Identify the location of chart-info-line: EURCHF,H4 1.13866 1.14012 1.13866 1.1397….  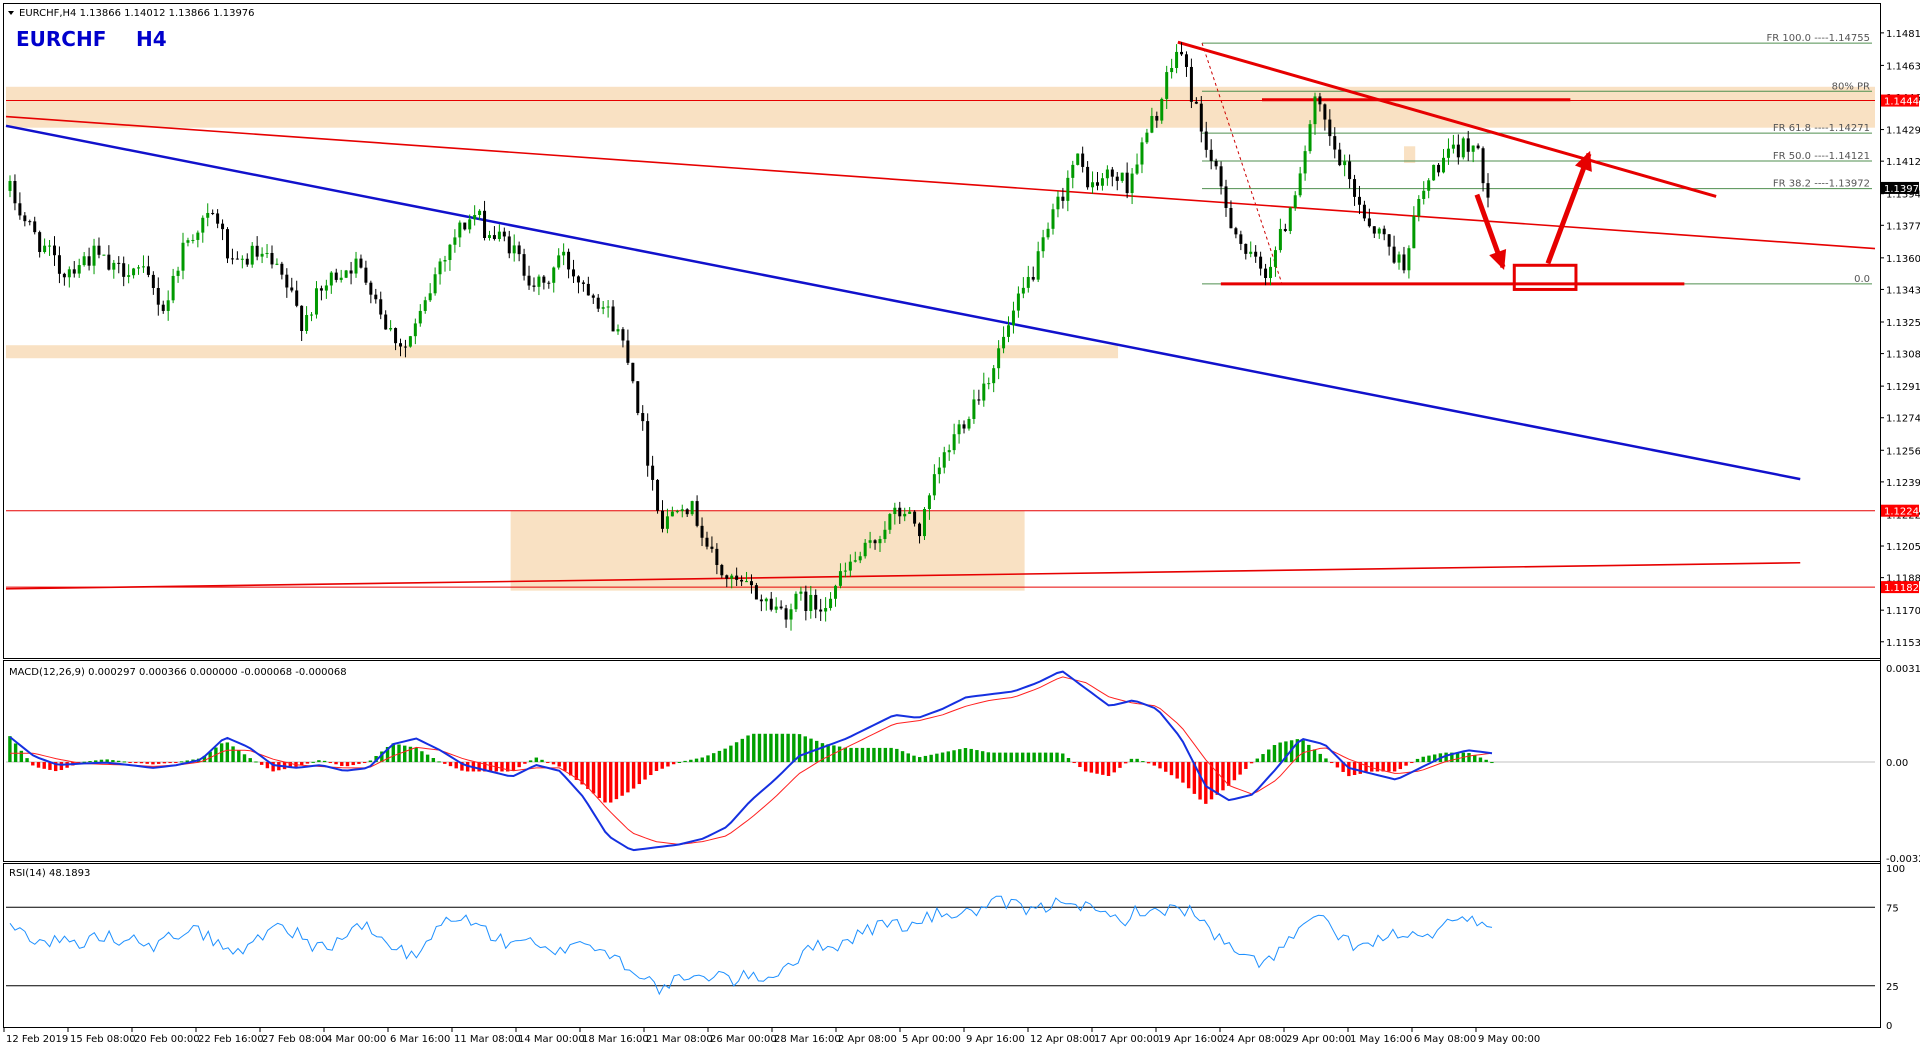
(137, 13).